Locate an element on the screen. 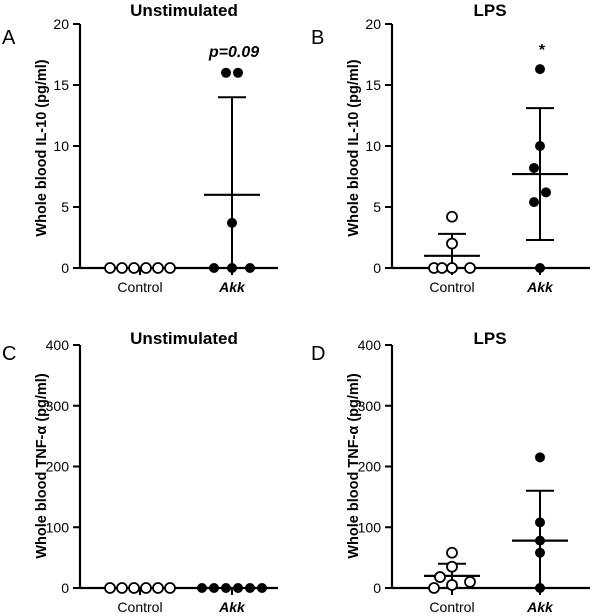  panel-c-y-tick-label: 0 is located at coordinates (65, 588).